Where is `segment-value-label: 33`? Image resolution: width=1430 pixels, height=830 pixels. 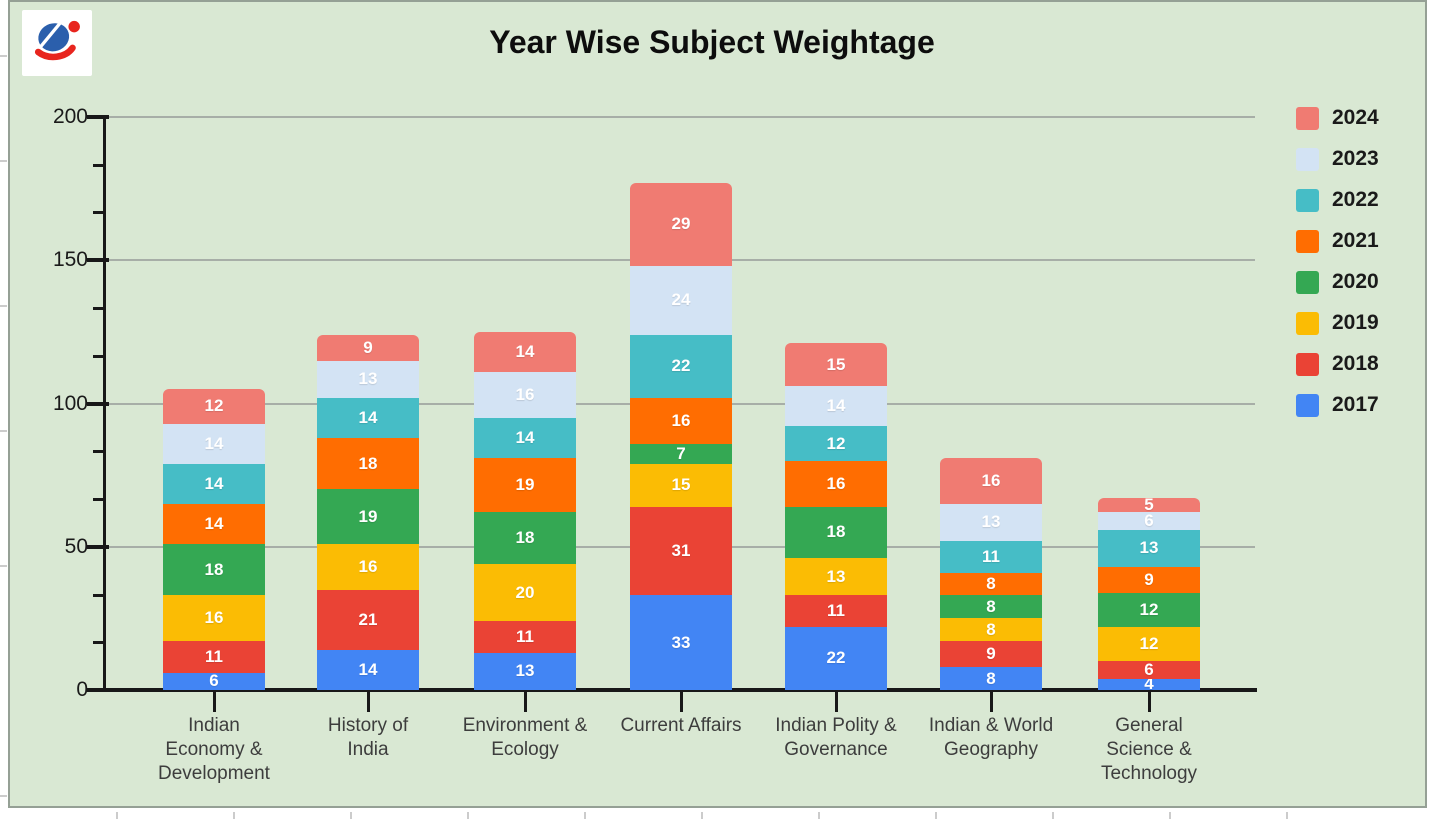 segment-value-label: 33 is located at coordinates (681, 642).